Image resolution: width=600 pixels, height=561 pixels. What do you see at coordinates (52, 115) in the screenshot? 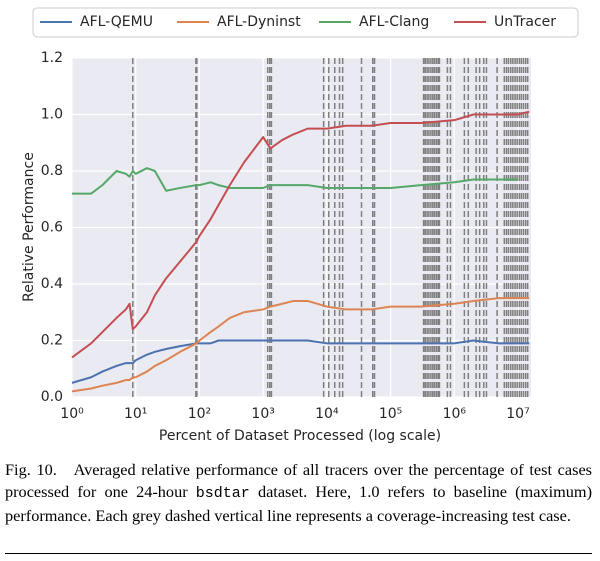
I see `y-tick-label: 1.0` at bounding box center [52, 115].